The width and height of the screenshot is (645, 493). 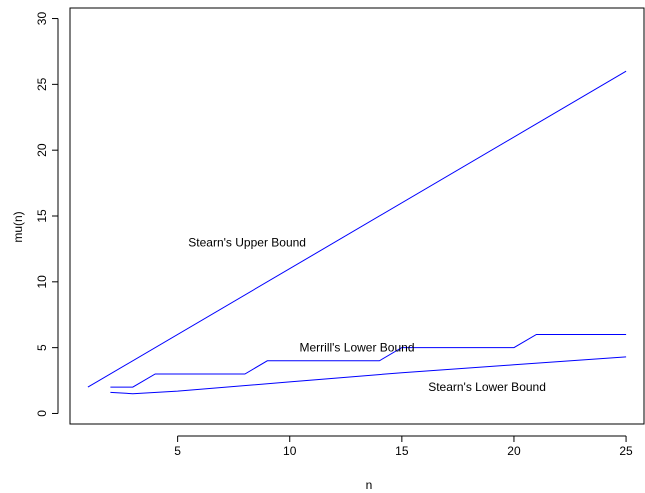 I want to click on x-axis: 5 10 15 20 25, so click(x=403, y=446).